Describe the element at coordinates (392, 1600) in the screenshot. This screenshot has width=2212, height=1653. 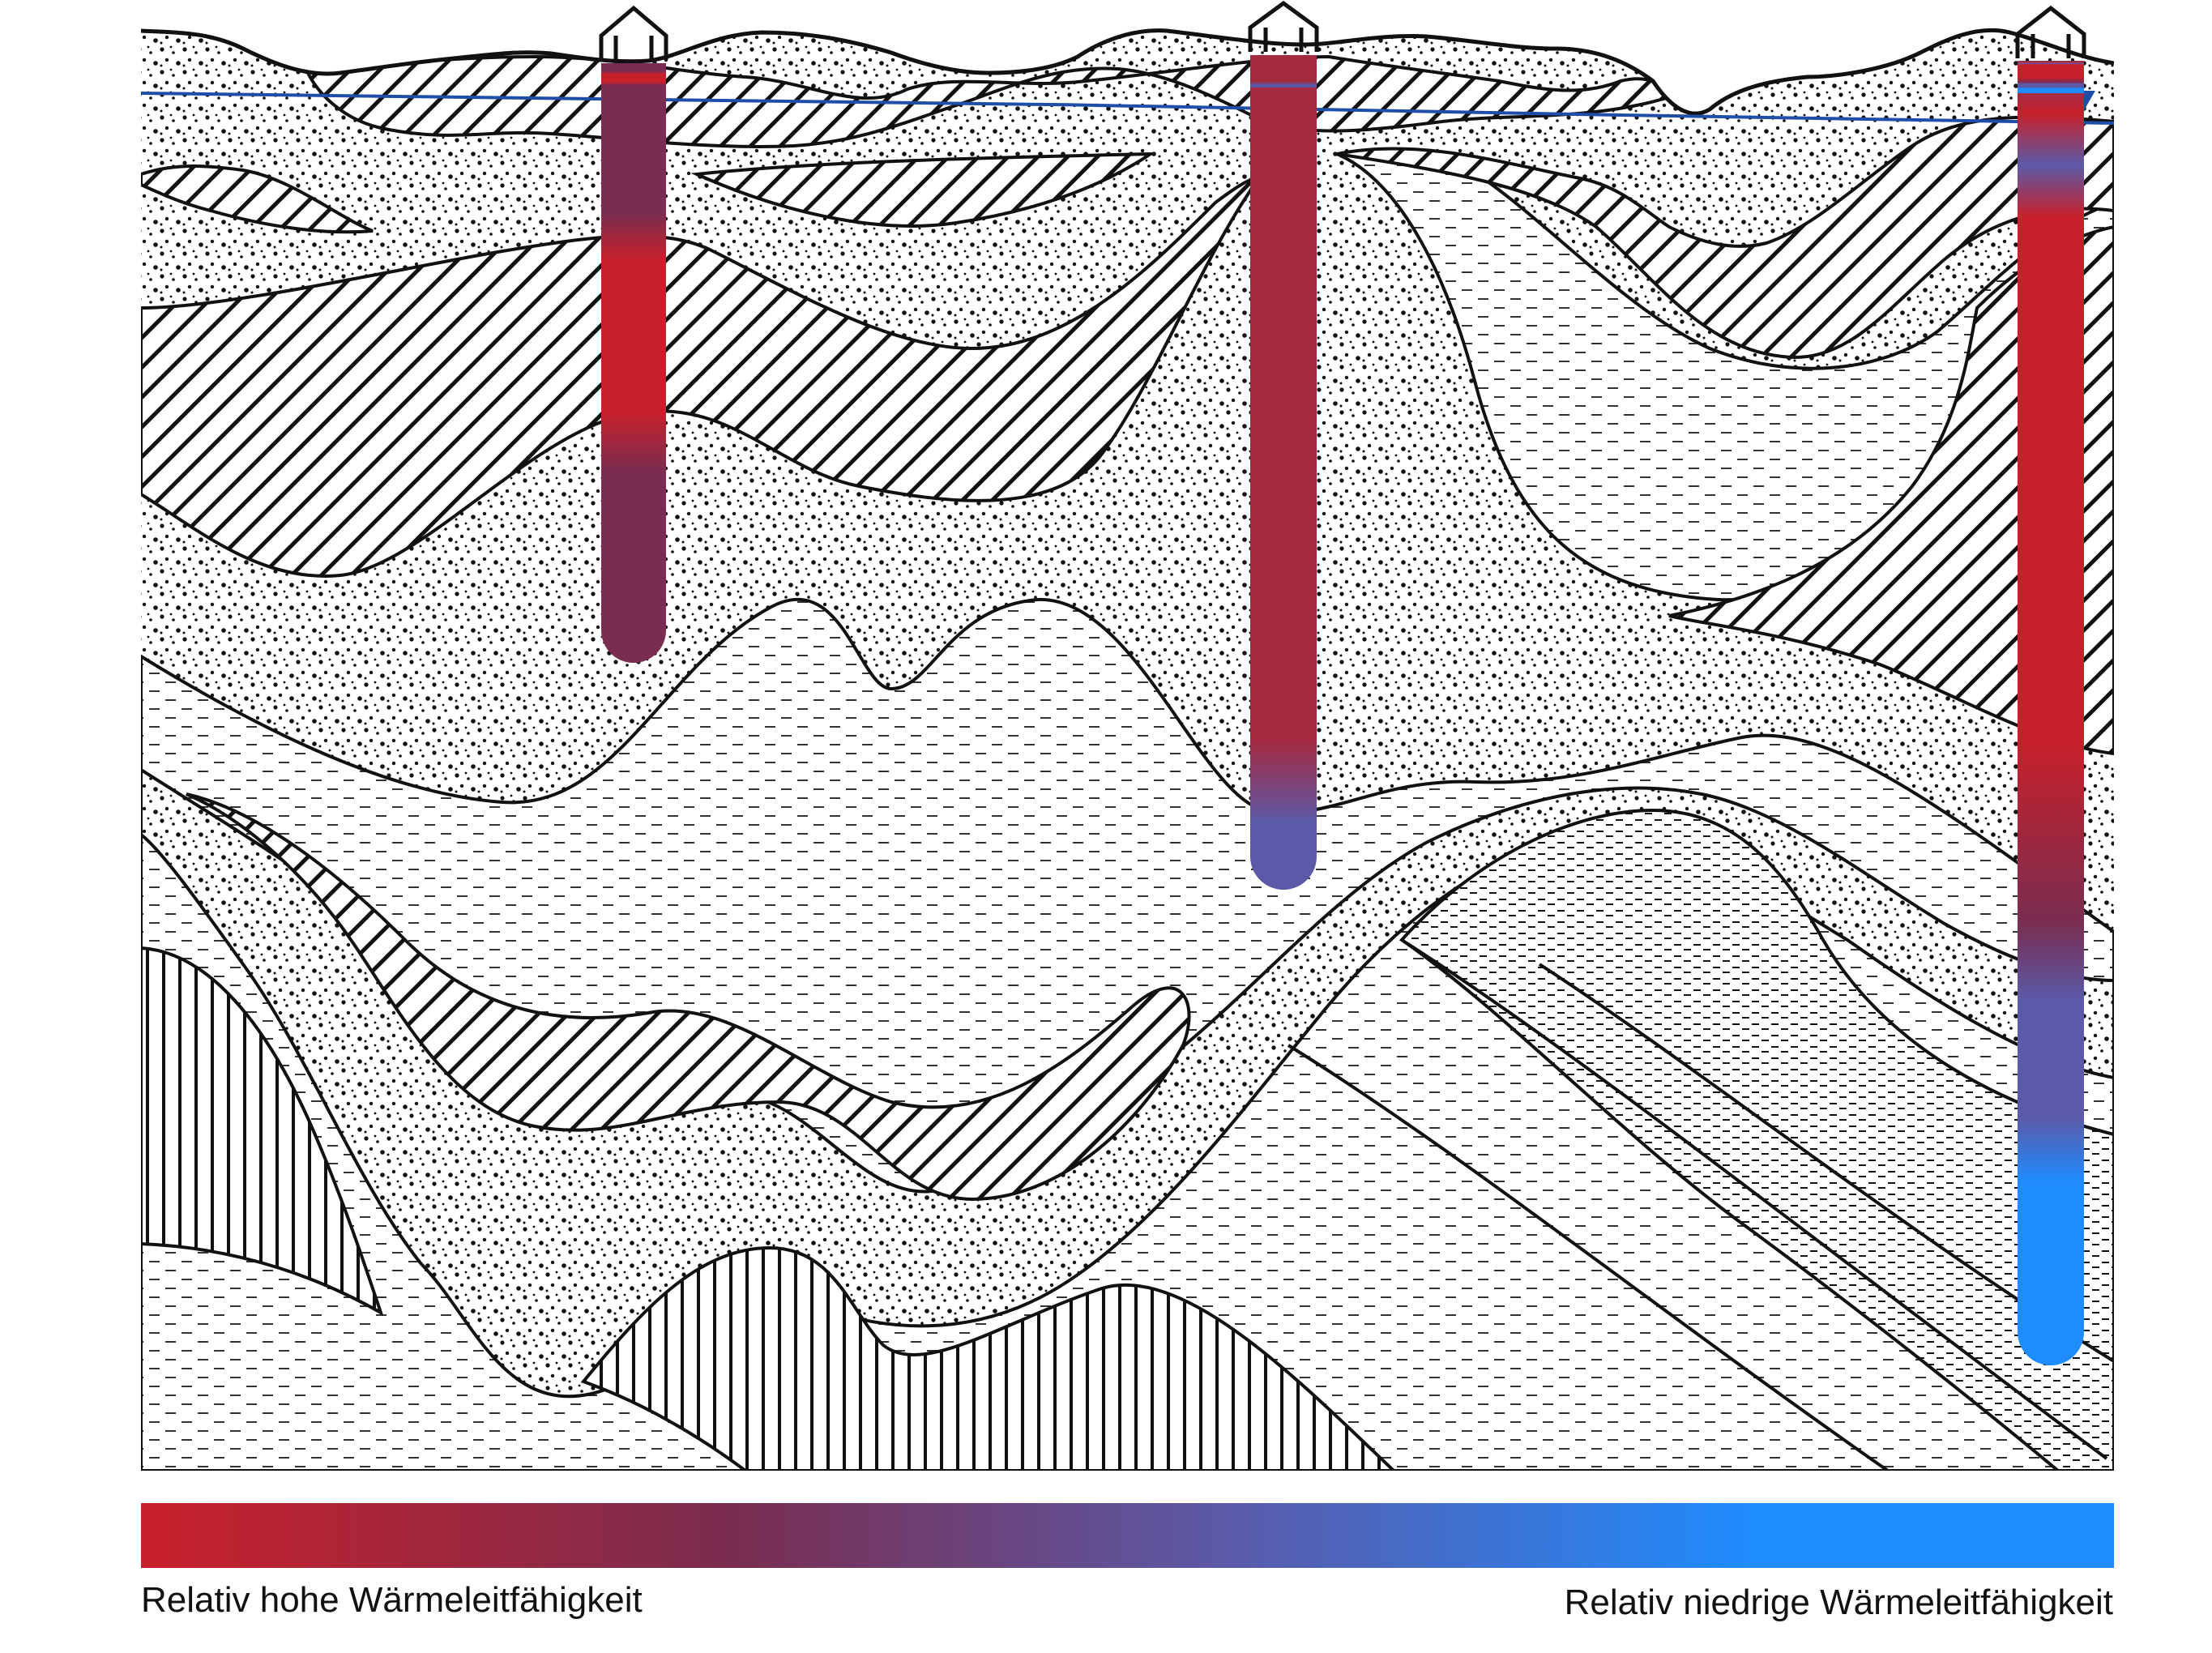
I see `legend-high-label: Relativ hohe Wärmeleitfähigkeit` at that location.